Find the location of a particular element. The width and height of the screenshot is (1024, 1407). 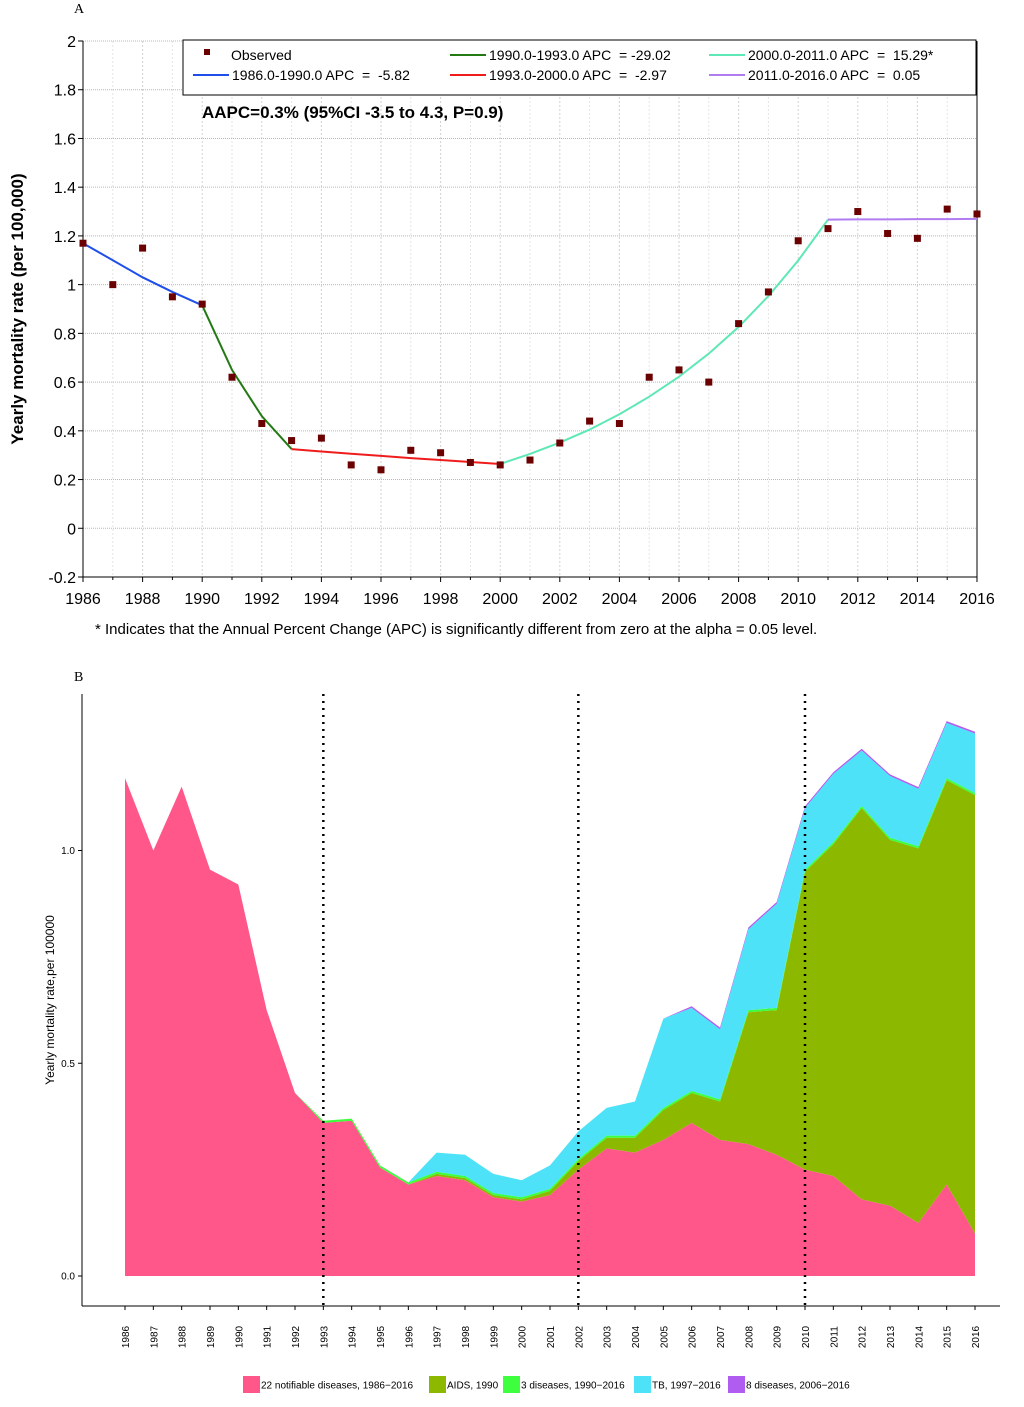

x-tick-label: 1995 is located at coordinates (381, 1336).